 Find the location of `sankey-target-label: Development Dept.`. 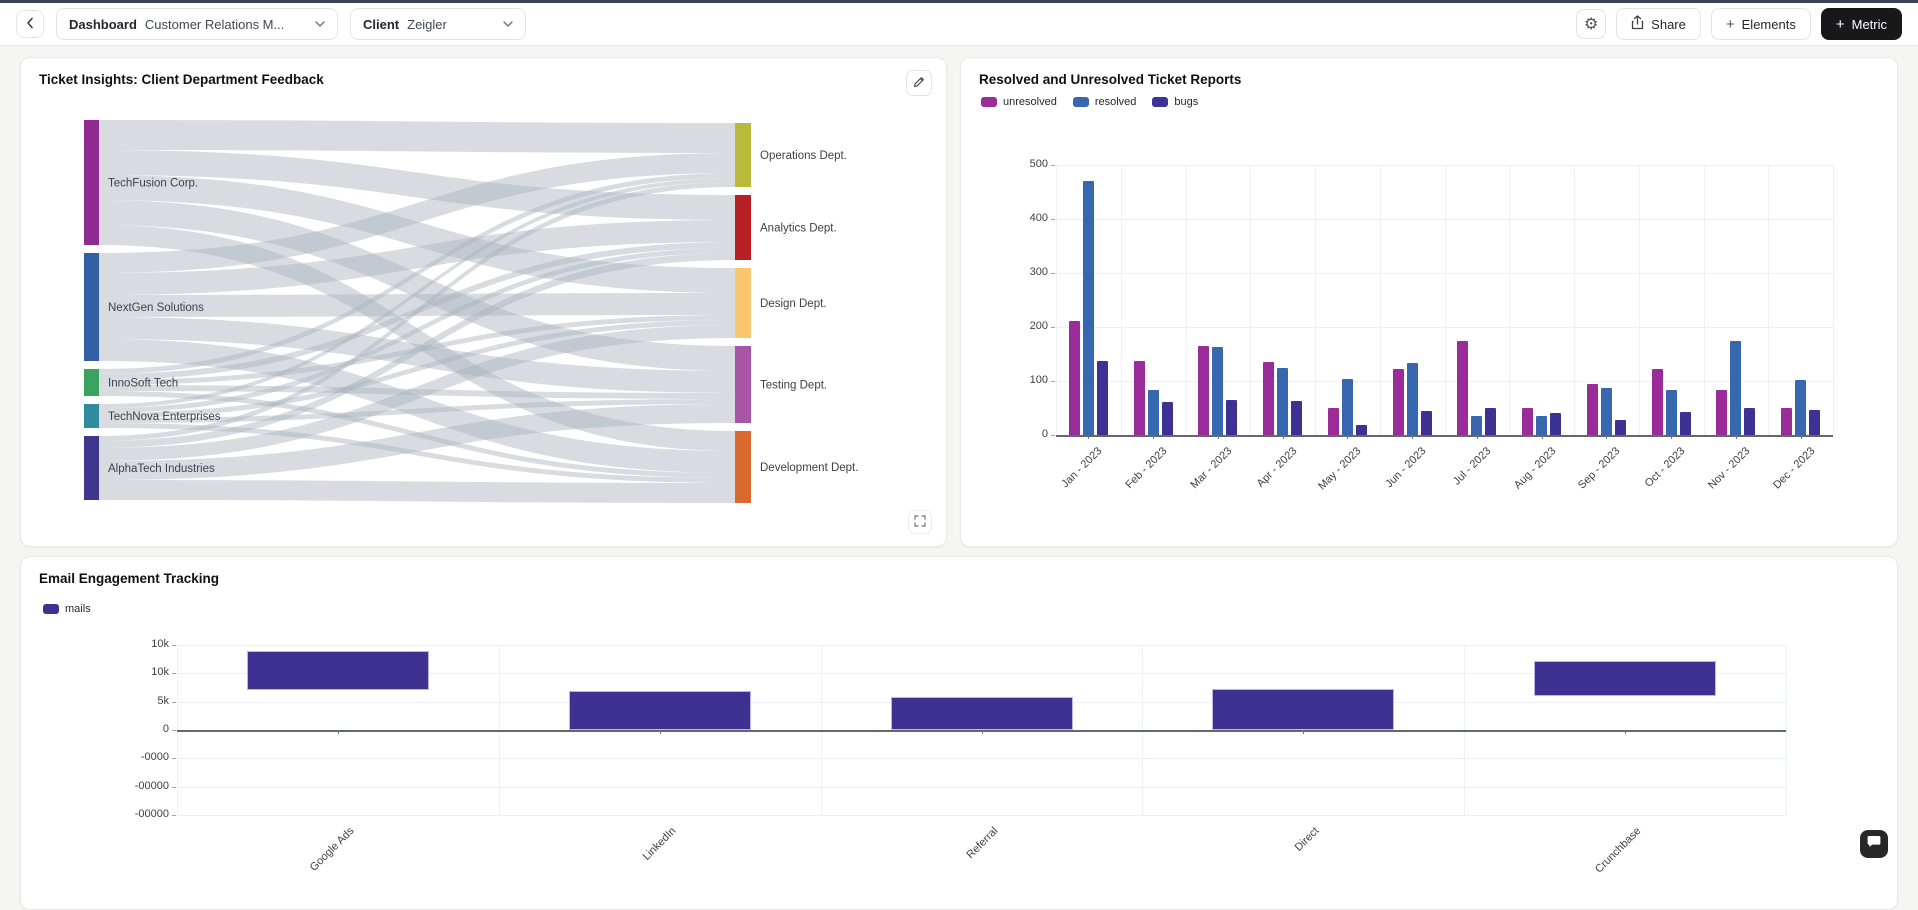

sankey-target-label: Development Dept. is located at coordinates (809, 468).